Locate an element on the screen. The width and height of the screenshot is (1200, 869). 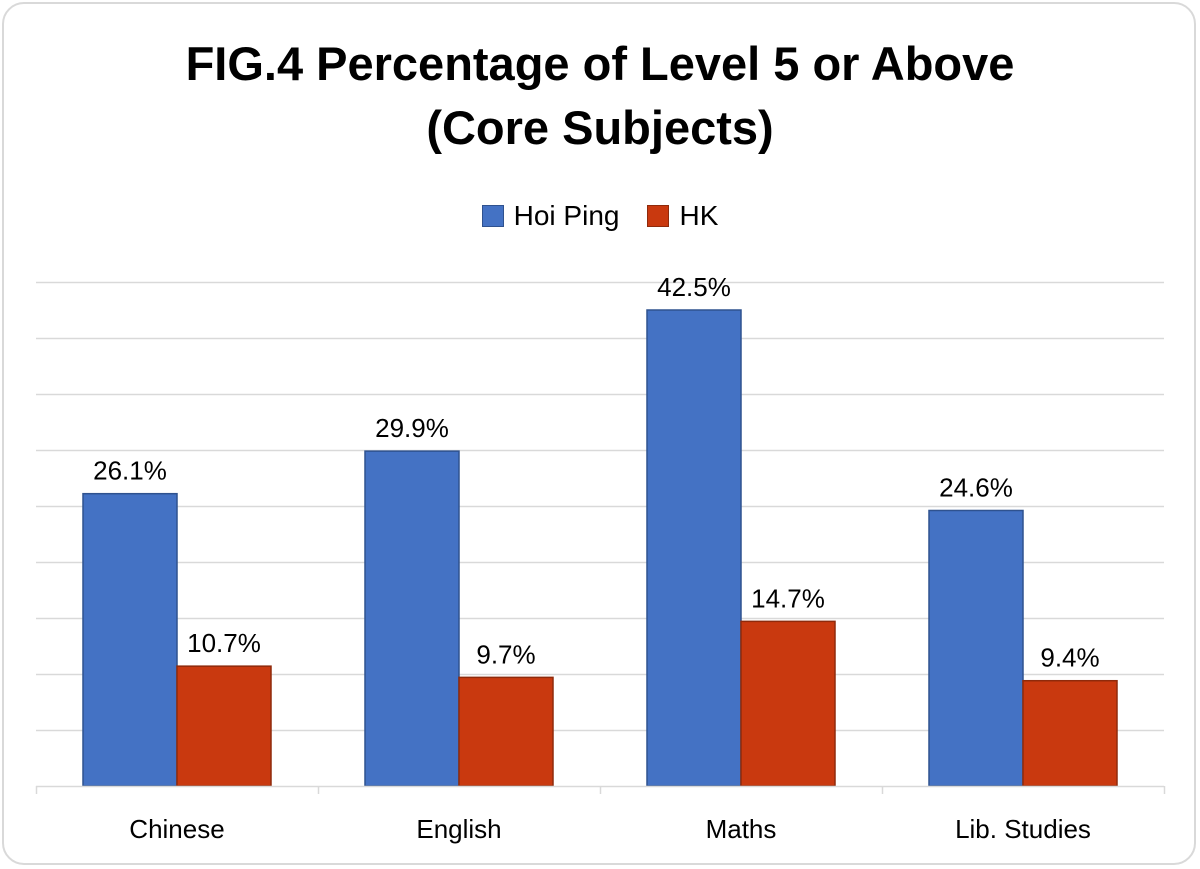
legend-item-hk: HK is located at coordinates (682, 216).